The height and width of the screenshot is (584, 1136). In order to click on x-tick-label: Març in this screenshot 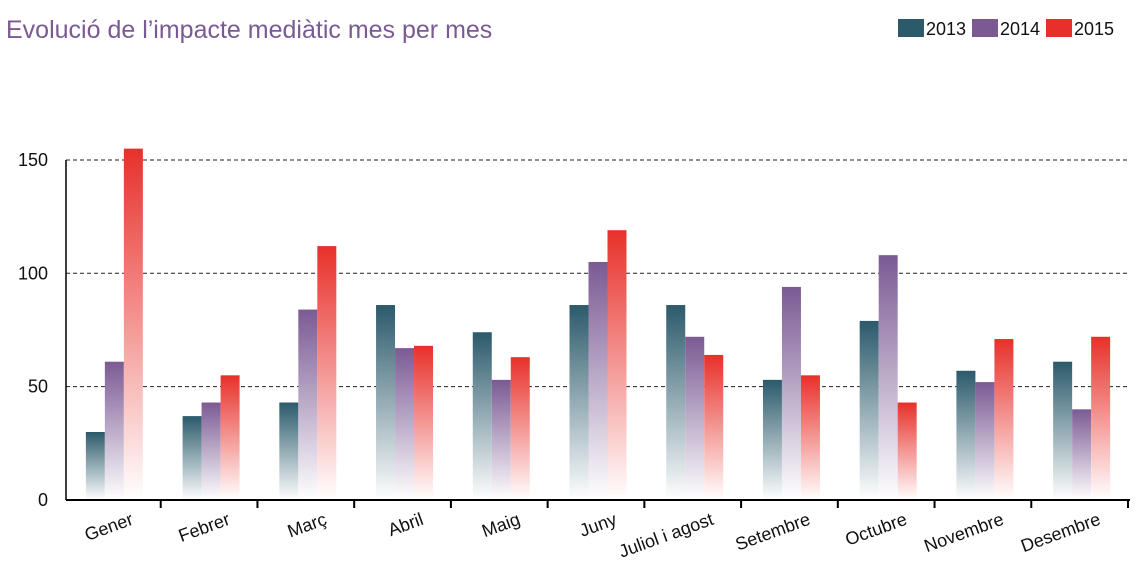, I will do `click(307, 525)`.